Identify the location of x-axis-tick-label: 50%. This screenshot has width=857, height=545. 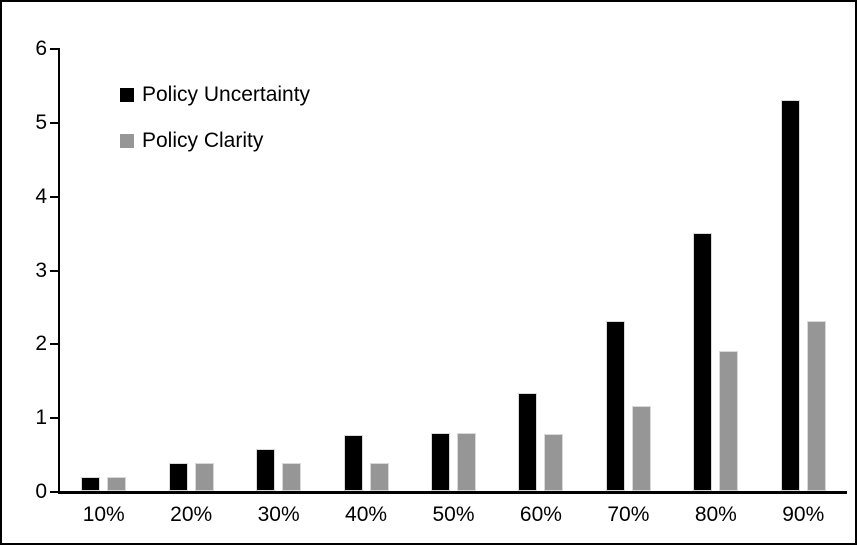
(453, 514).